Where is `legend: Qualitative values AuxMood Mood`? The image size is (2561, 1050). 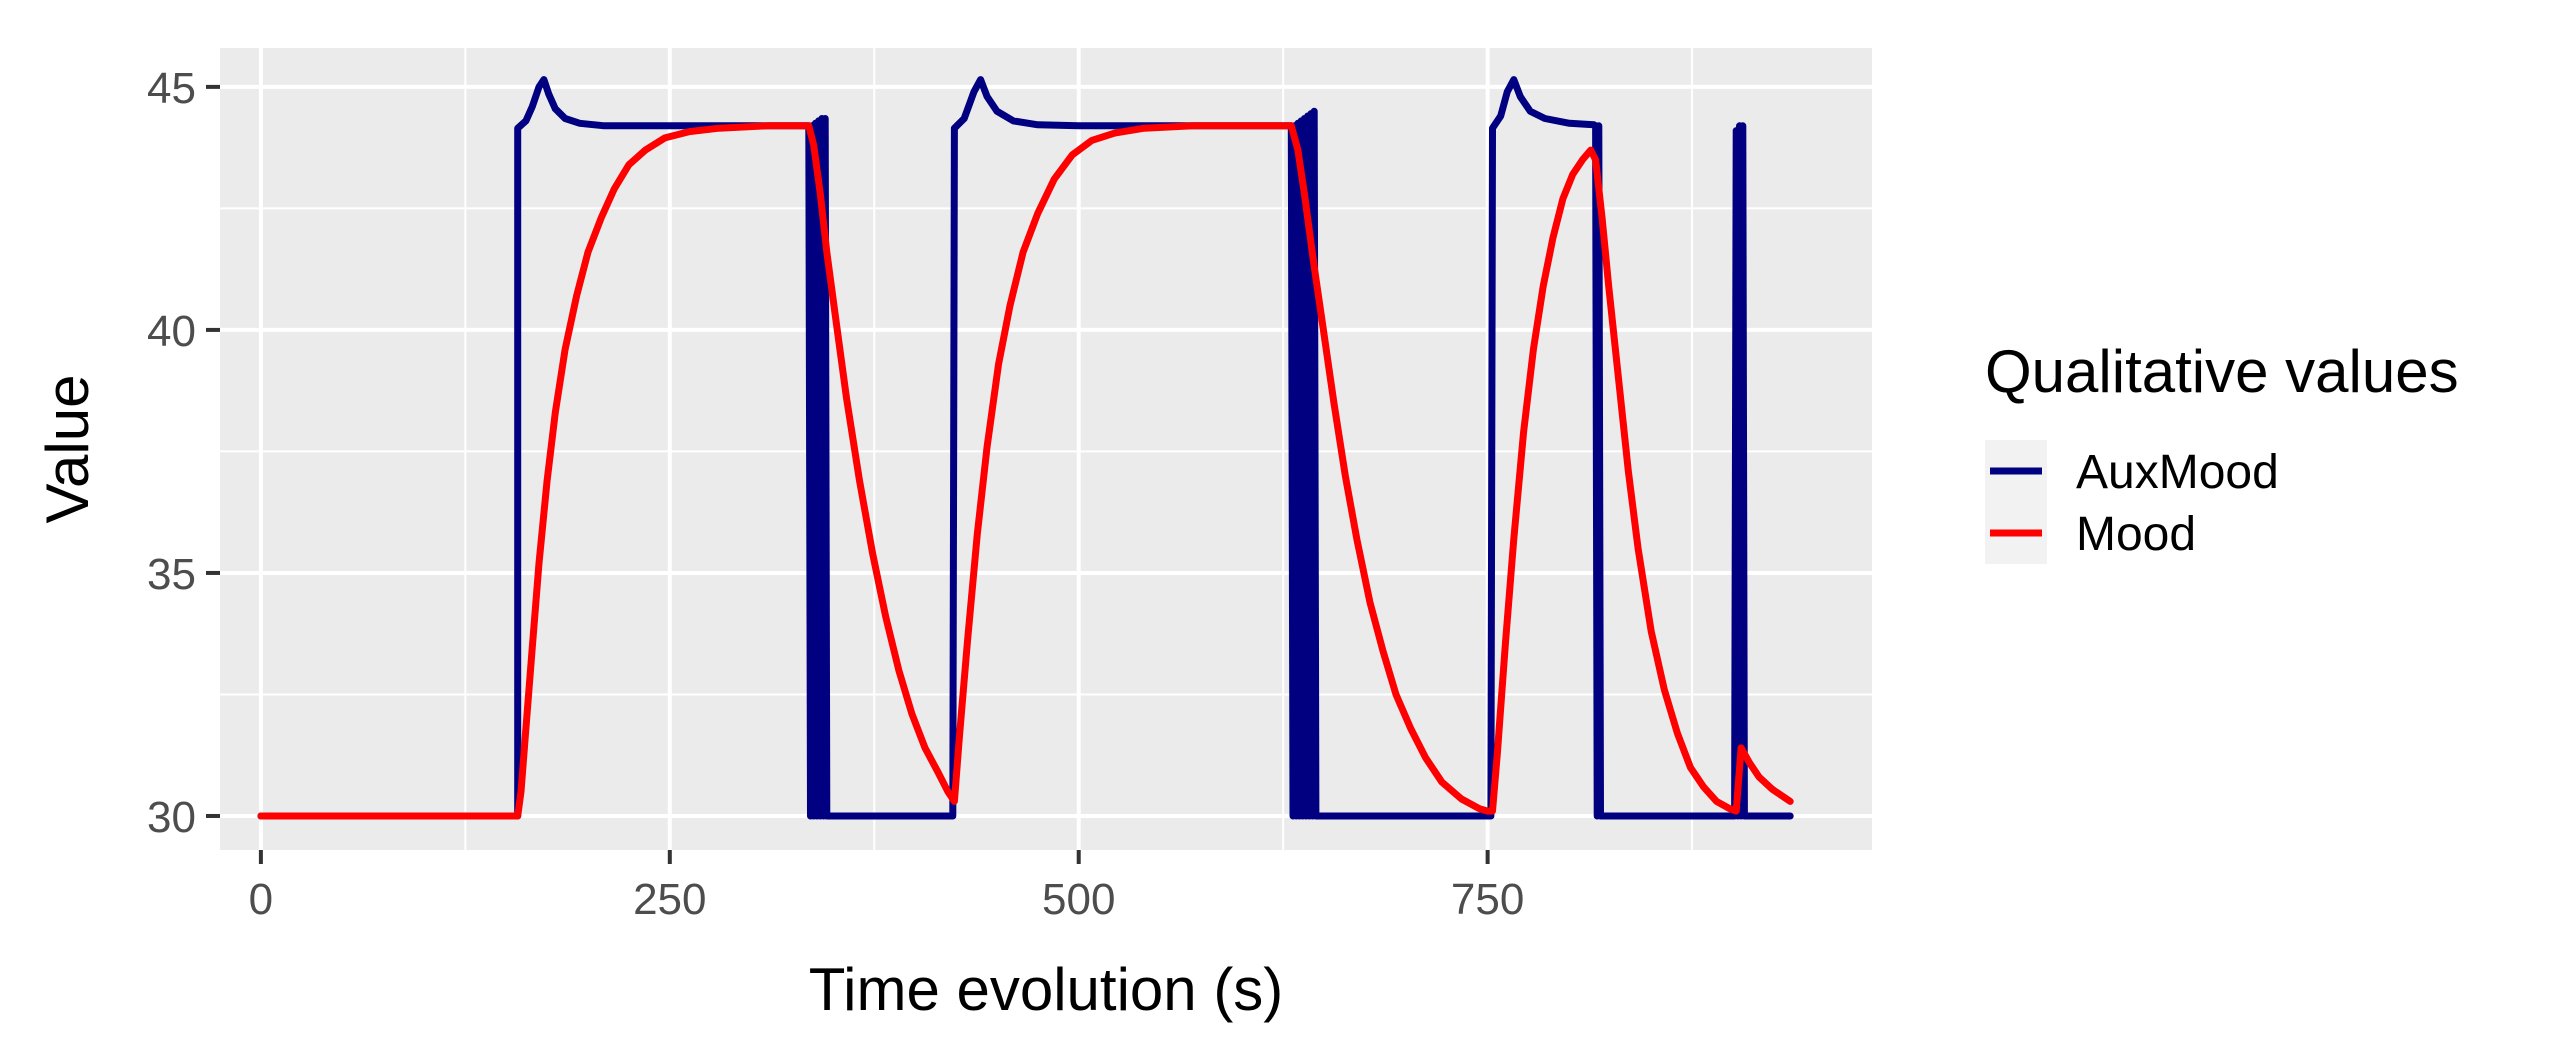 legend: Qualitative values AuxMood Mood is located at coordinates (2222, 451).